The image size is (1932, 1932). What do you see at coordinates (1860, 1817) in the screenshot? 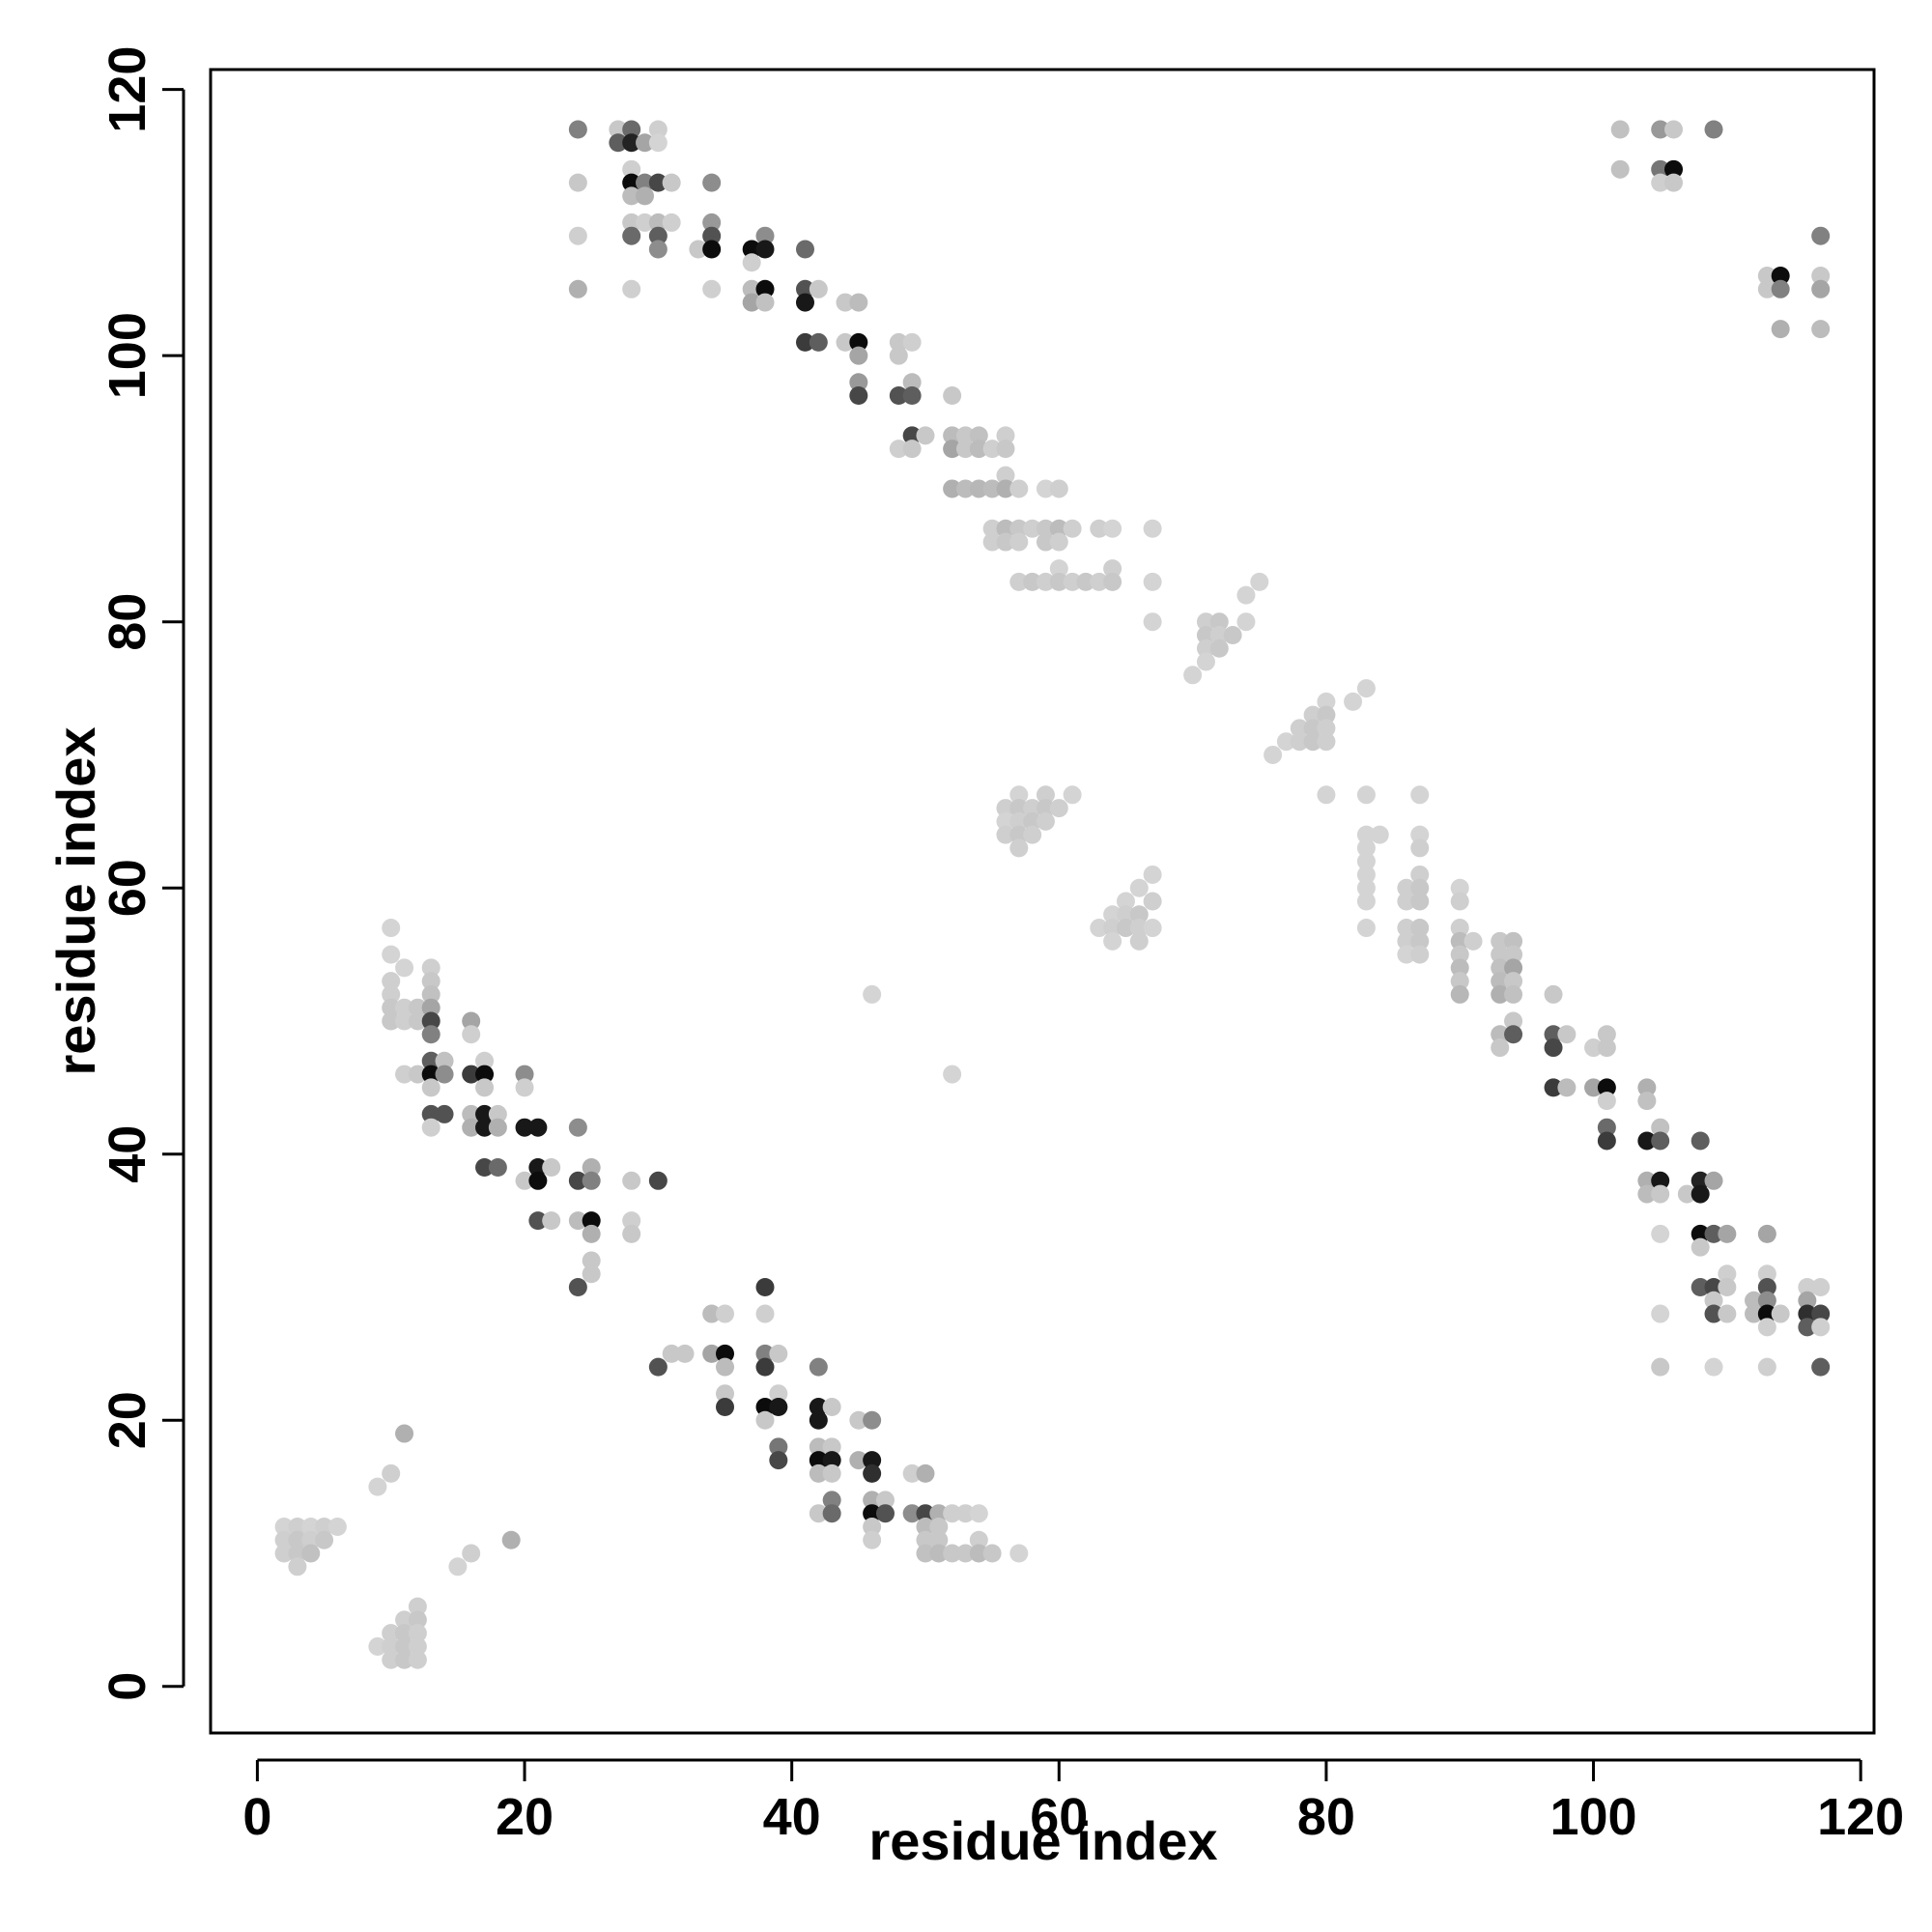
I see `x-tick-label: 120` at bounding box center [1860, 1817].